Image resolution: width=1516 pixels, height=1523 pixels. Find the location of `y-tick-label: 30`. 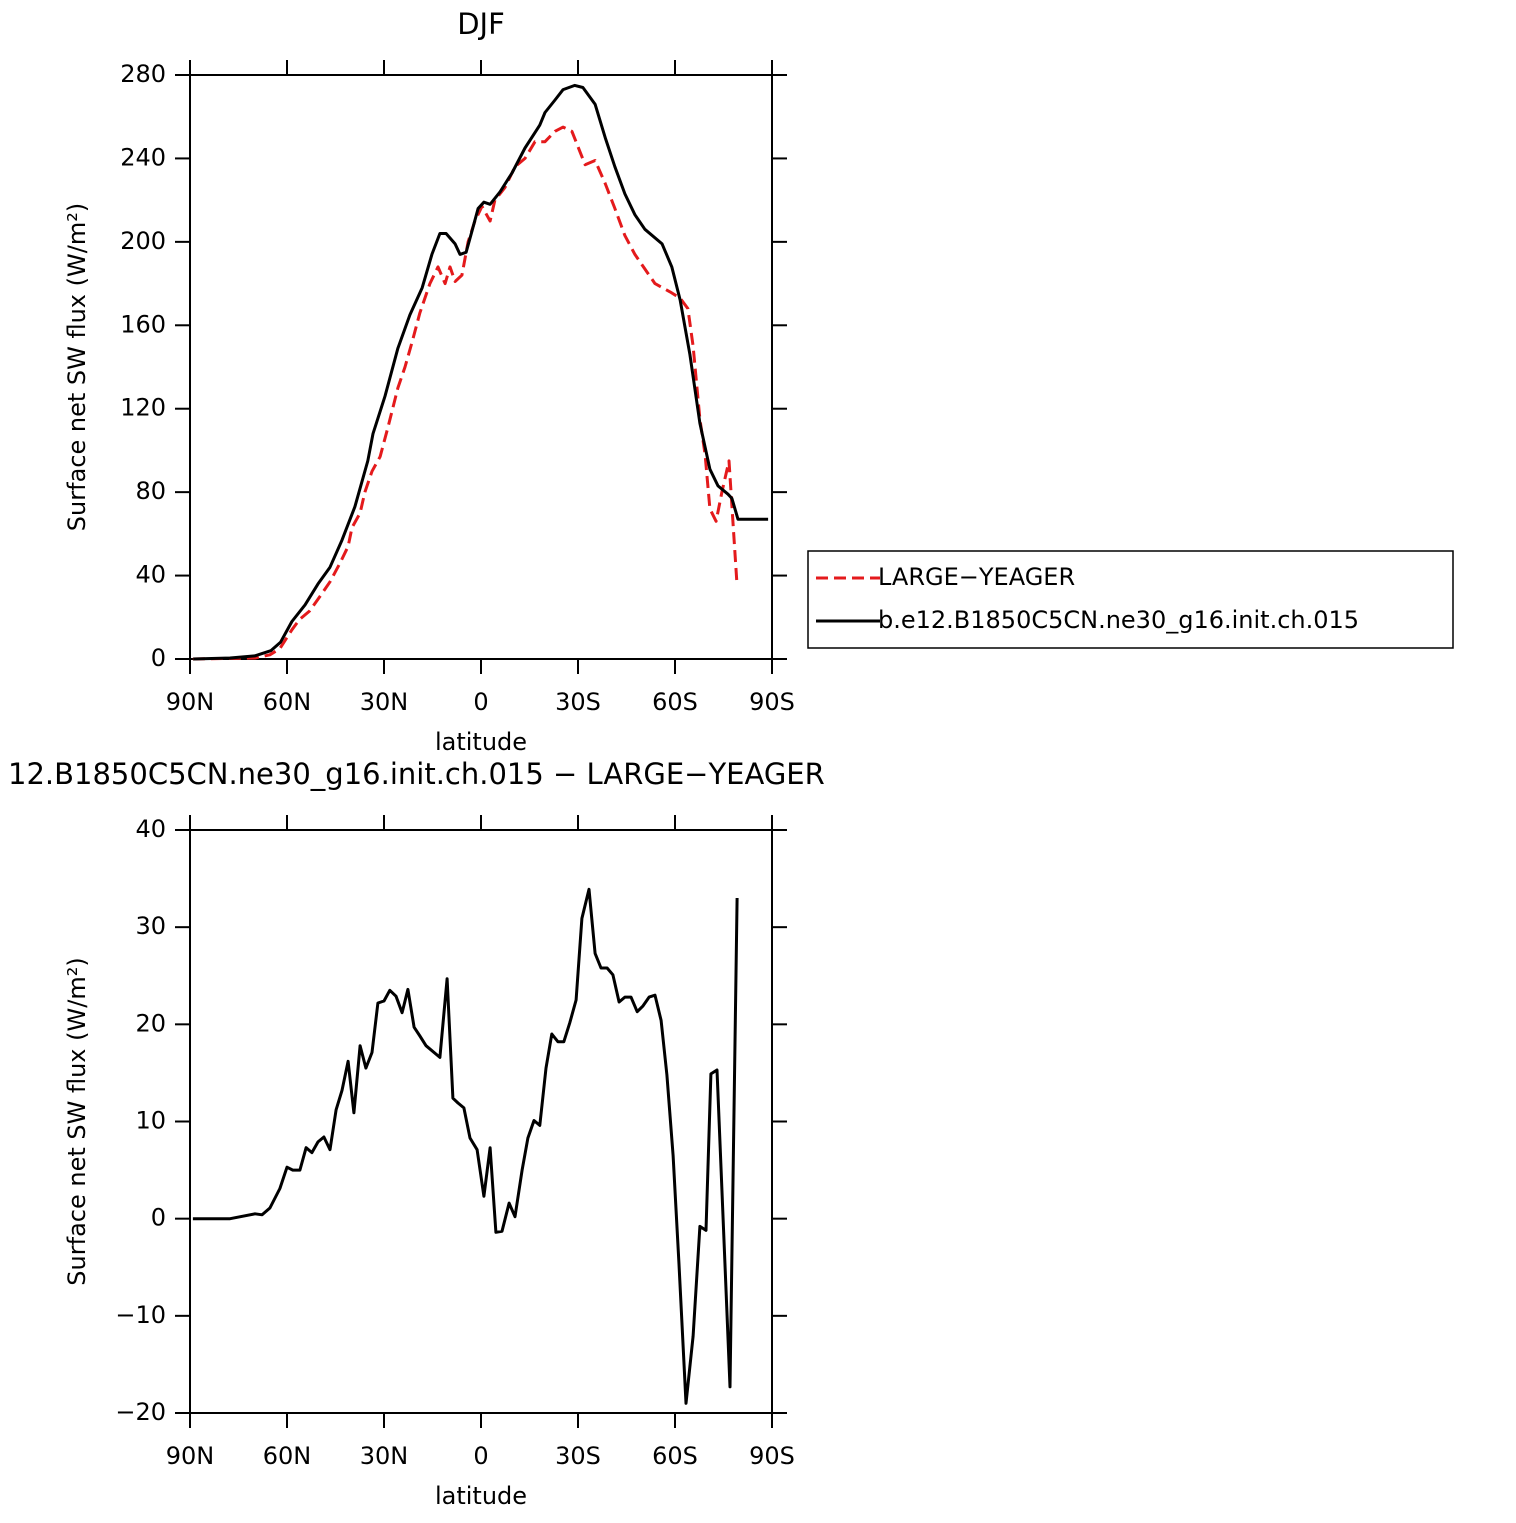

y-tick-label: 30 is located at coordinates (150, 926).